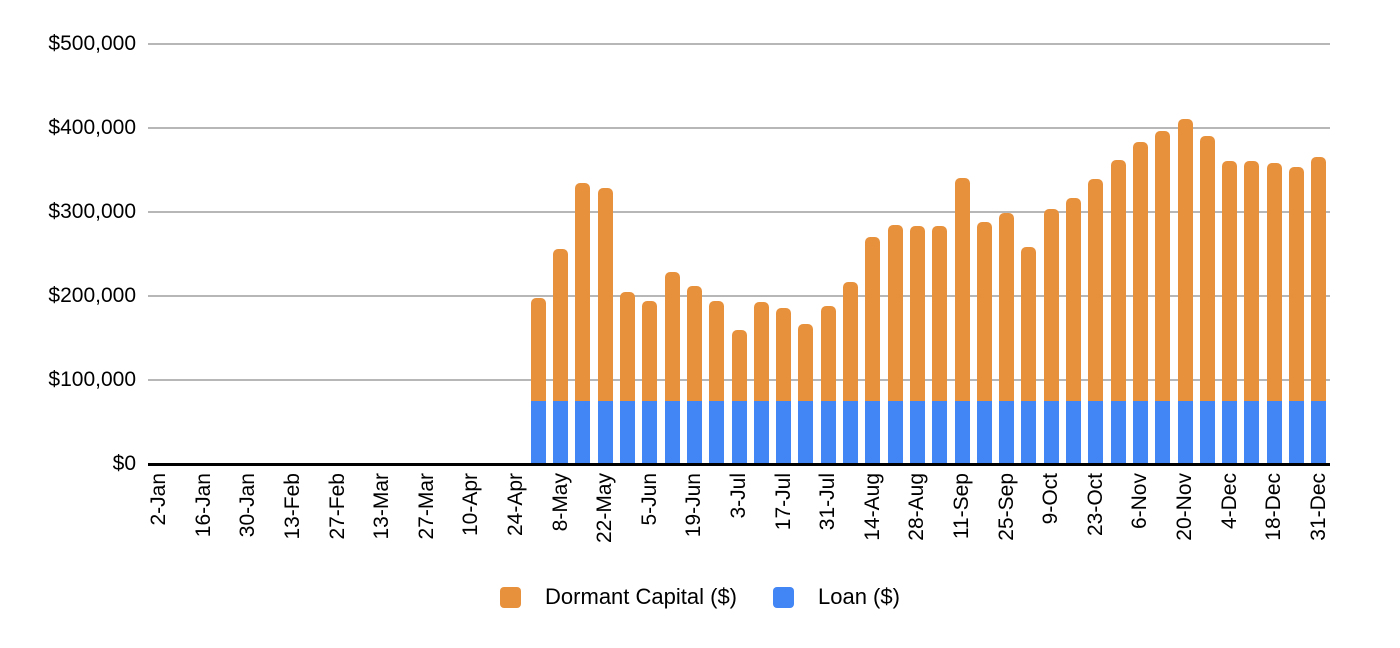 The height and width of the screenshot is (648, 1400). I want to click on stacked-bar-15-May, so click(583, 323).